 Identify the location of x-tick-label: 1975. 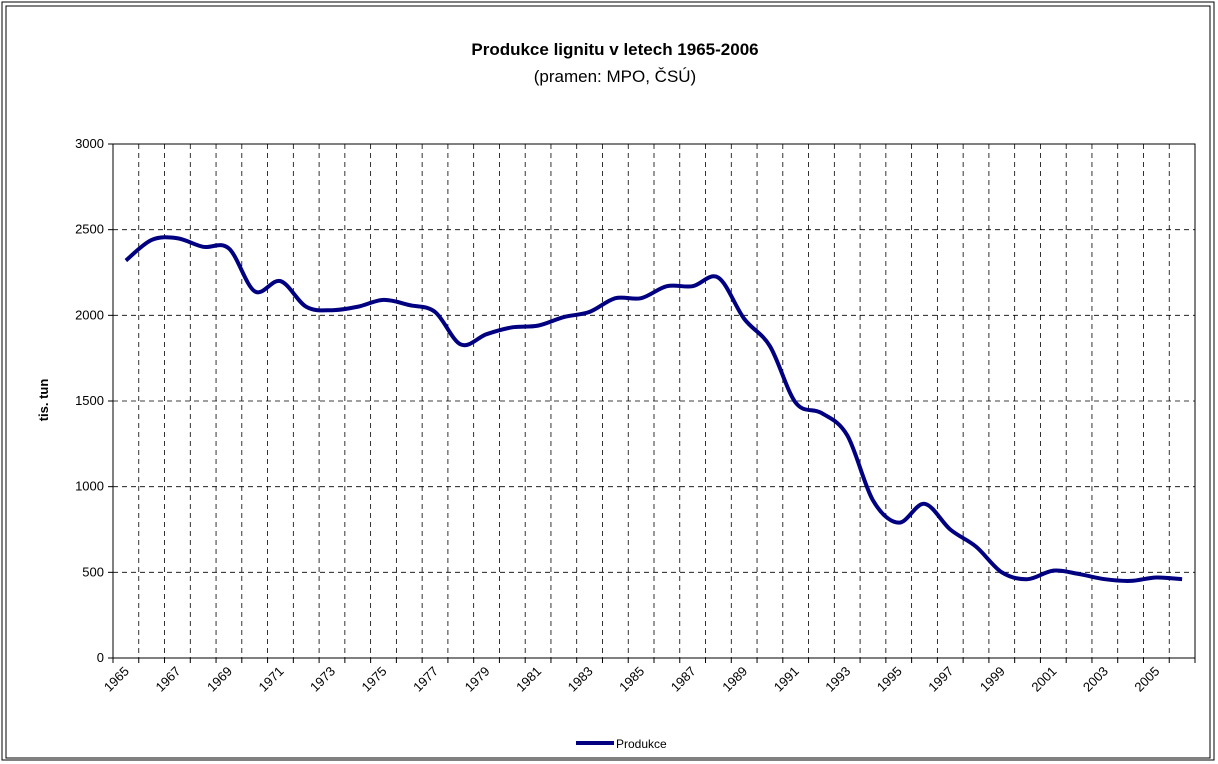
(374, 679).